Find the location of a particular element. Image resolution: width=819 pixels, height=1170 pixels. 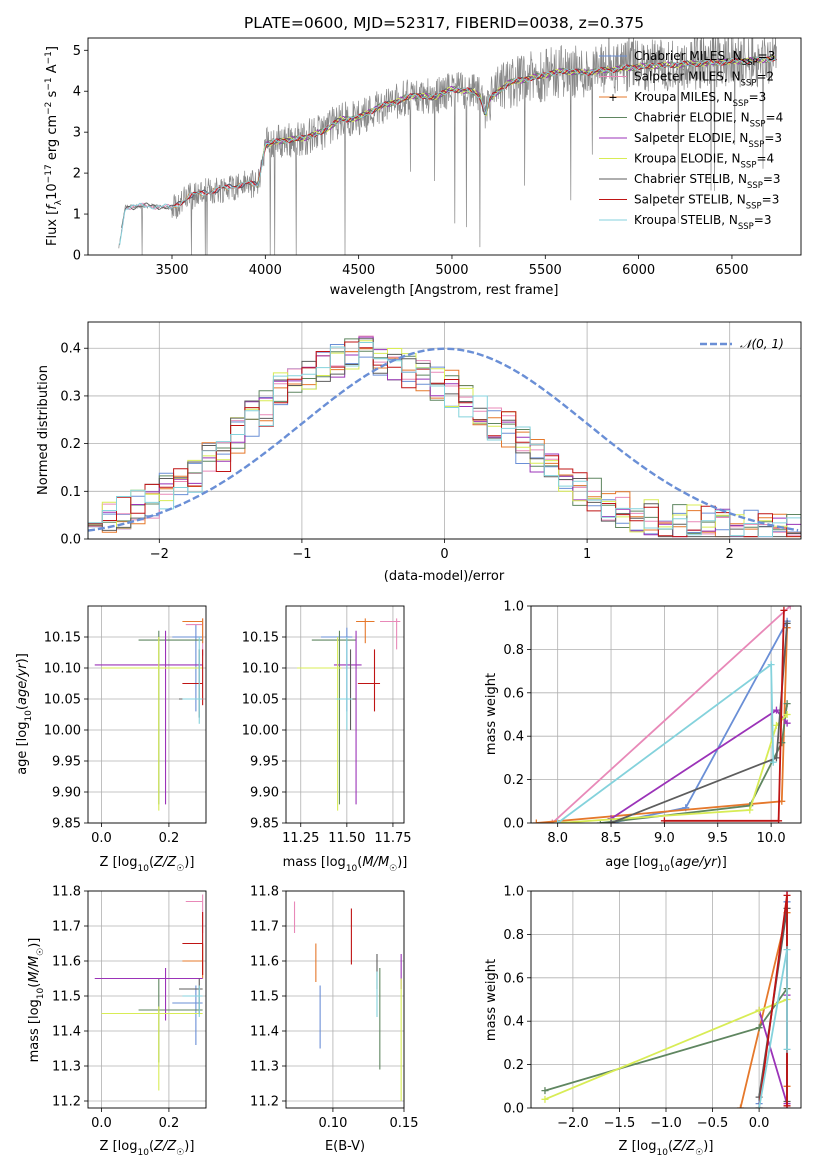

weight-marker-salpeter_stelib is located at coordinates (784, 610).